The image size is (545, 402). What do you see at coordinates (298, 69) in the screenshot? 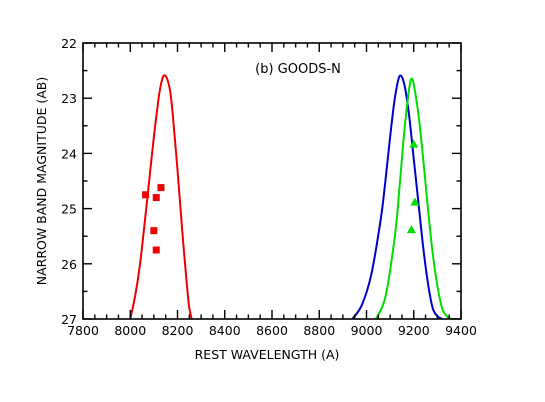
I see `chart-annotation: (b) GOODS-N` at bounding box center [298, 69].